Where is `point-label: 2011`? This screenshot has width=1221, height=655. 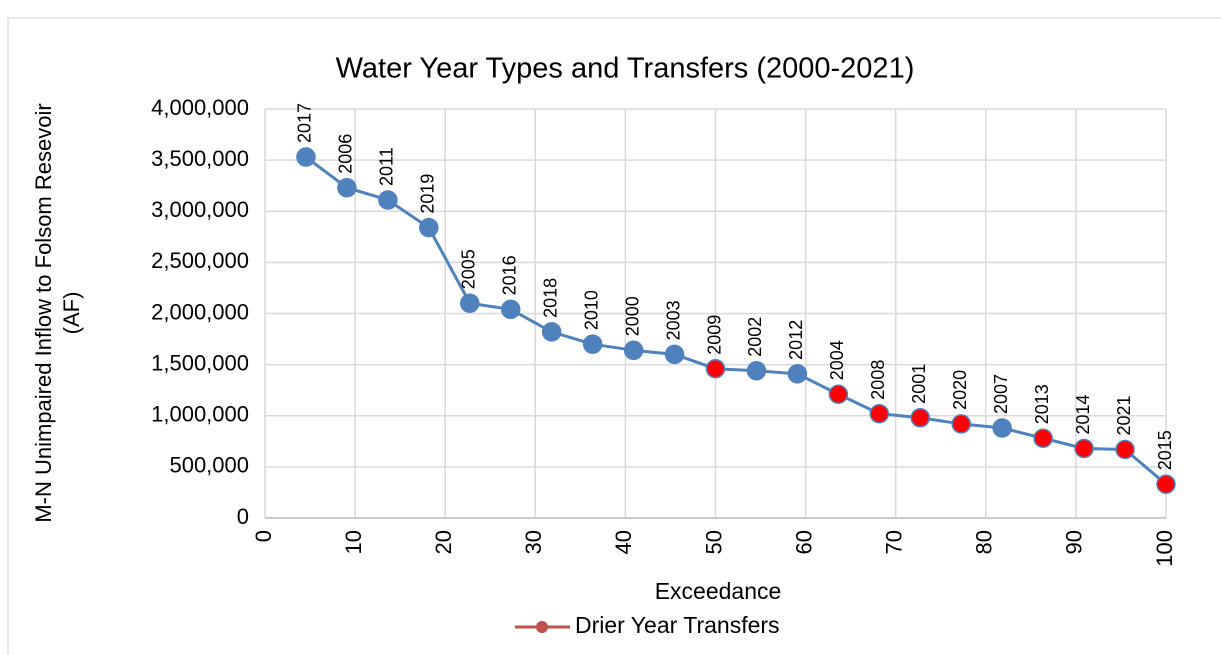 point-label: 2011 is located at coordinates (387, 166).